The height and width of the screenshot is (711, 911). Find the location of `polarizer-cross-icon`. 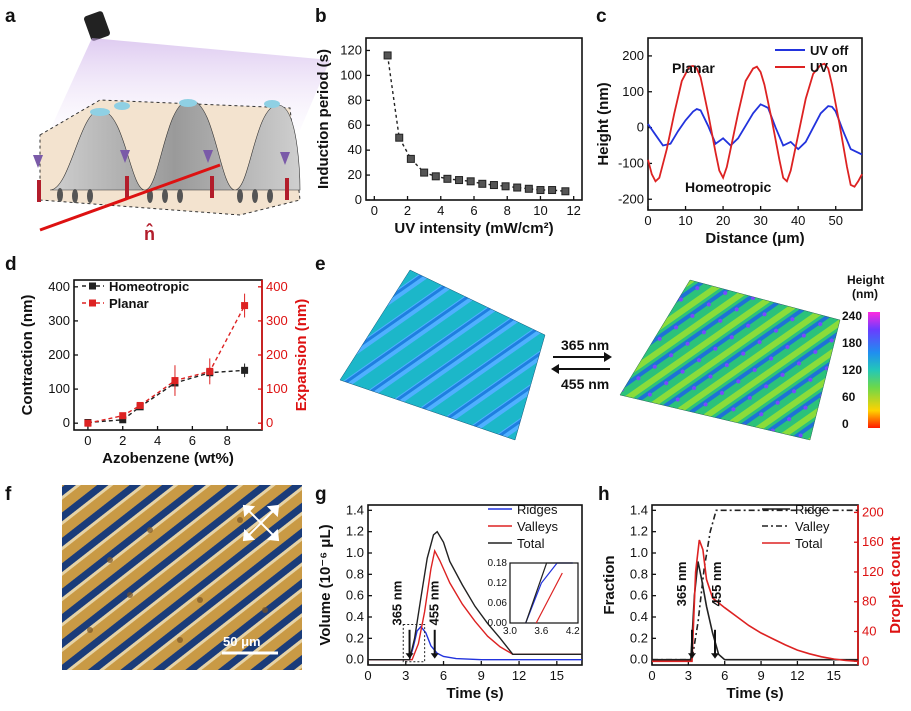

polarizer-cross-icon is located at coordinates (261, 523).